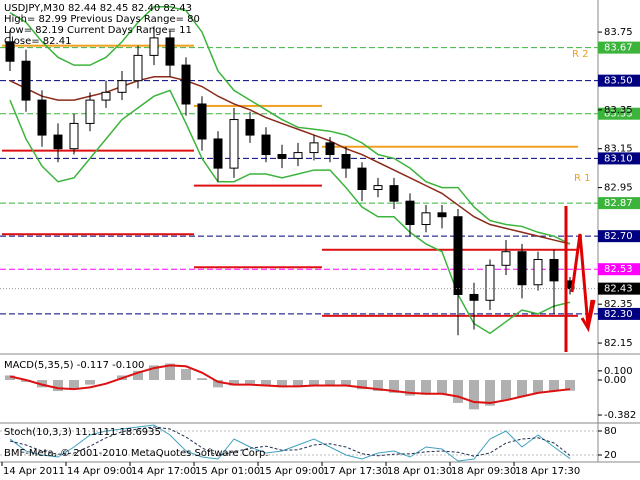  I want to click on y-tick-label: 0.100, so click(618, 371).